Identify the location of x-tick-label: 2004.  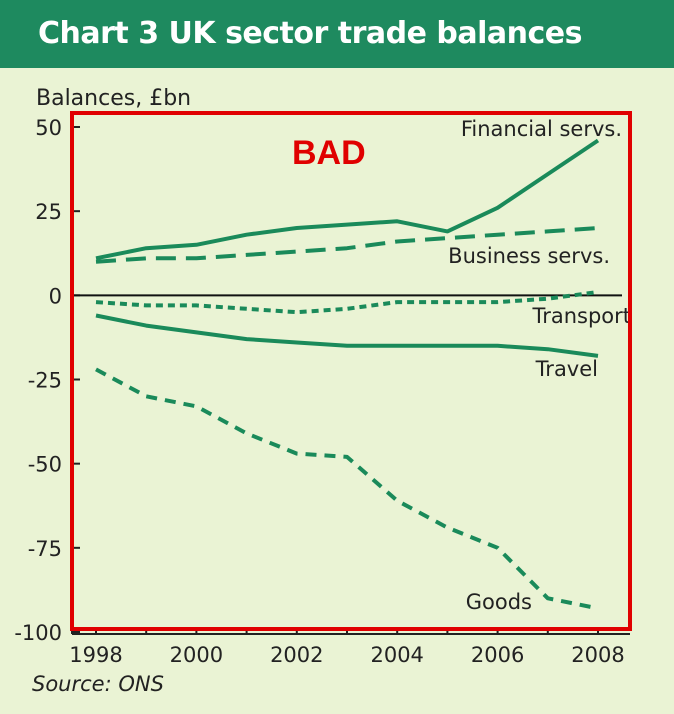
(396, 655).